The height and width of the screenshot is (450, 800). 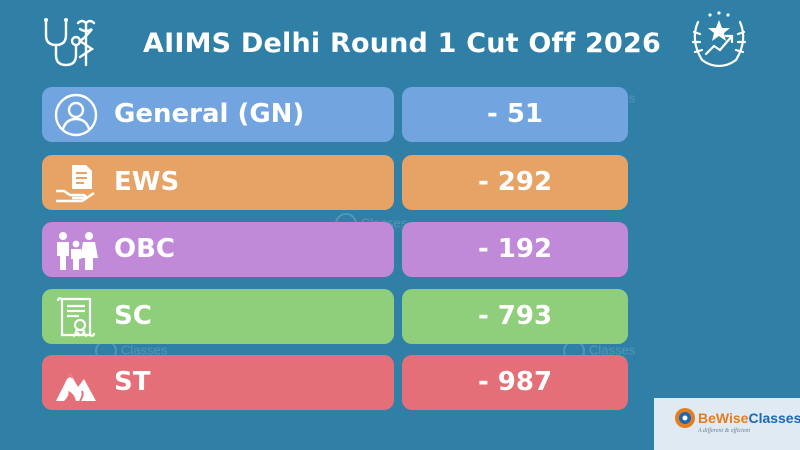 I want to click on mountain-icon, so click(x=76, y=387).